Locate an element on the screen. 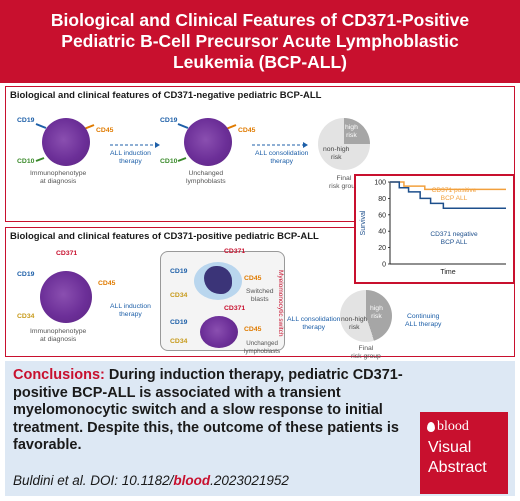 This screenshot has width=520, height=501. marker-cd10-unchanged: CD10 is located at coordinates (169, 161).